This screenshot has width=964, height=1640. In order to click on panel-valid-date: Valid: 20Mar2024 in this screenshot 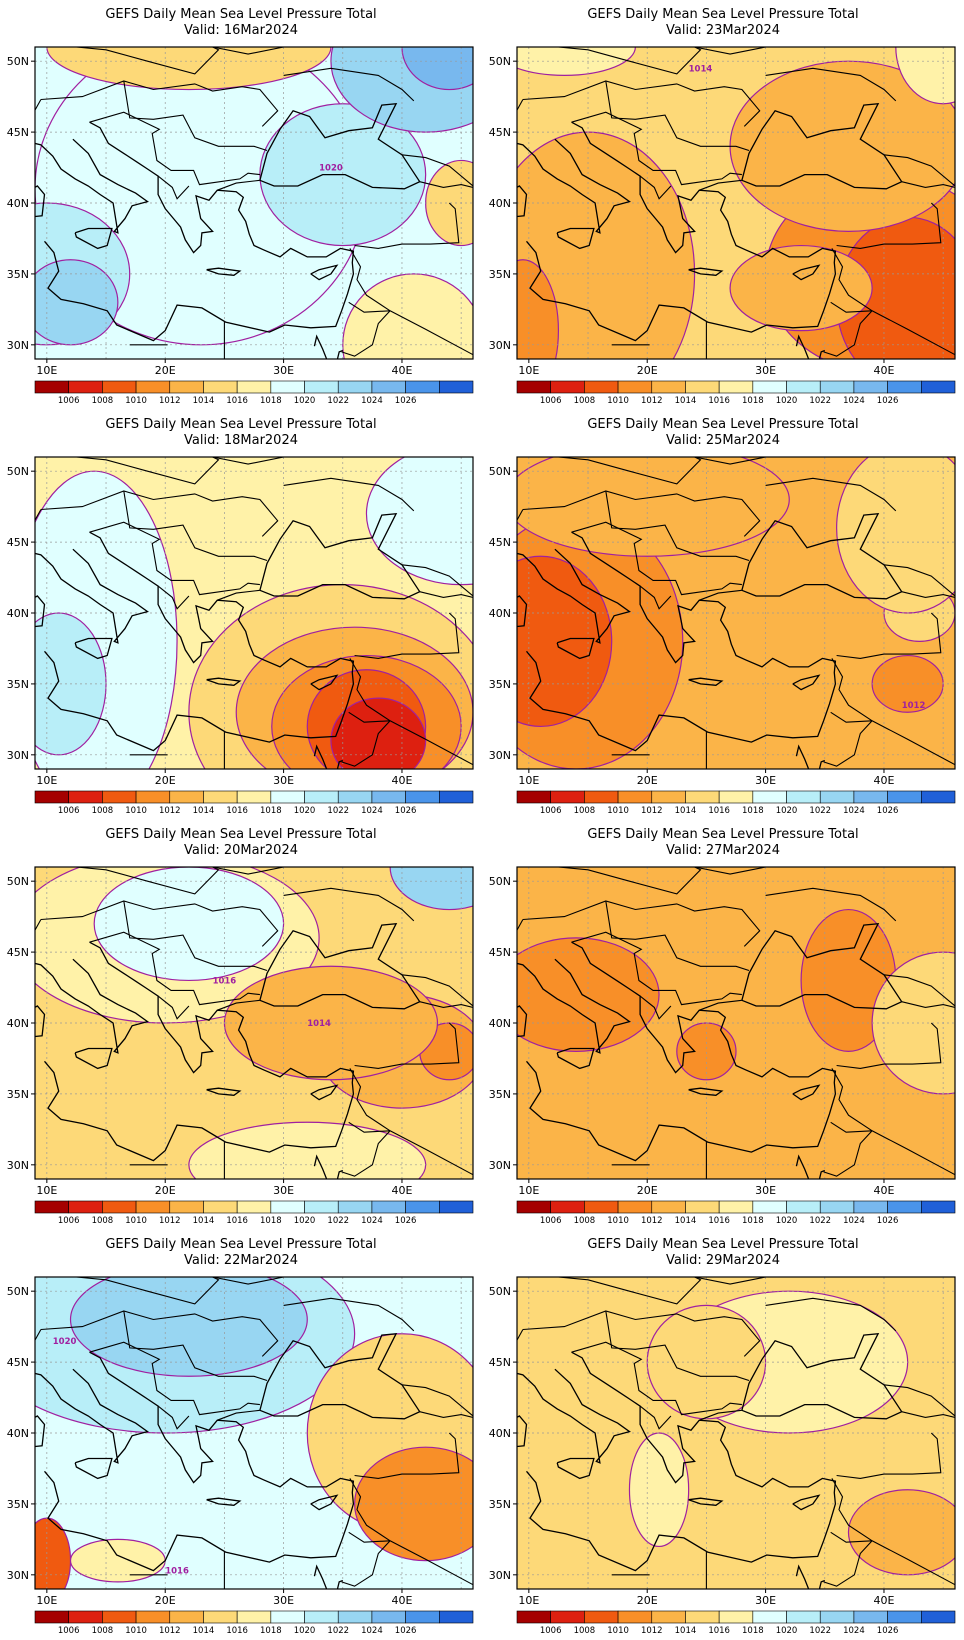, I will do `click(241, 850)`.